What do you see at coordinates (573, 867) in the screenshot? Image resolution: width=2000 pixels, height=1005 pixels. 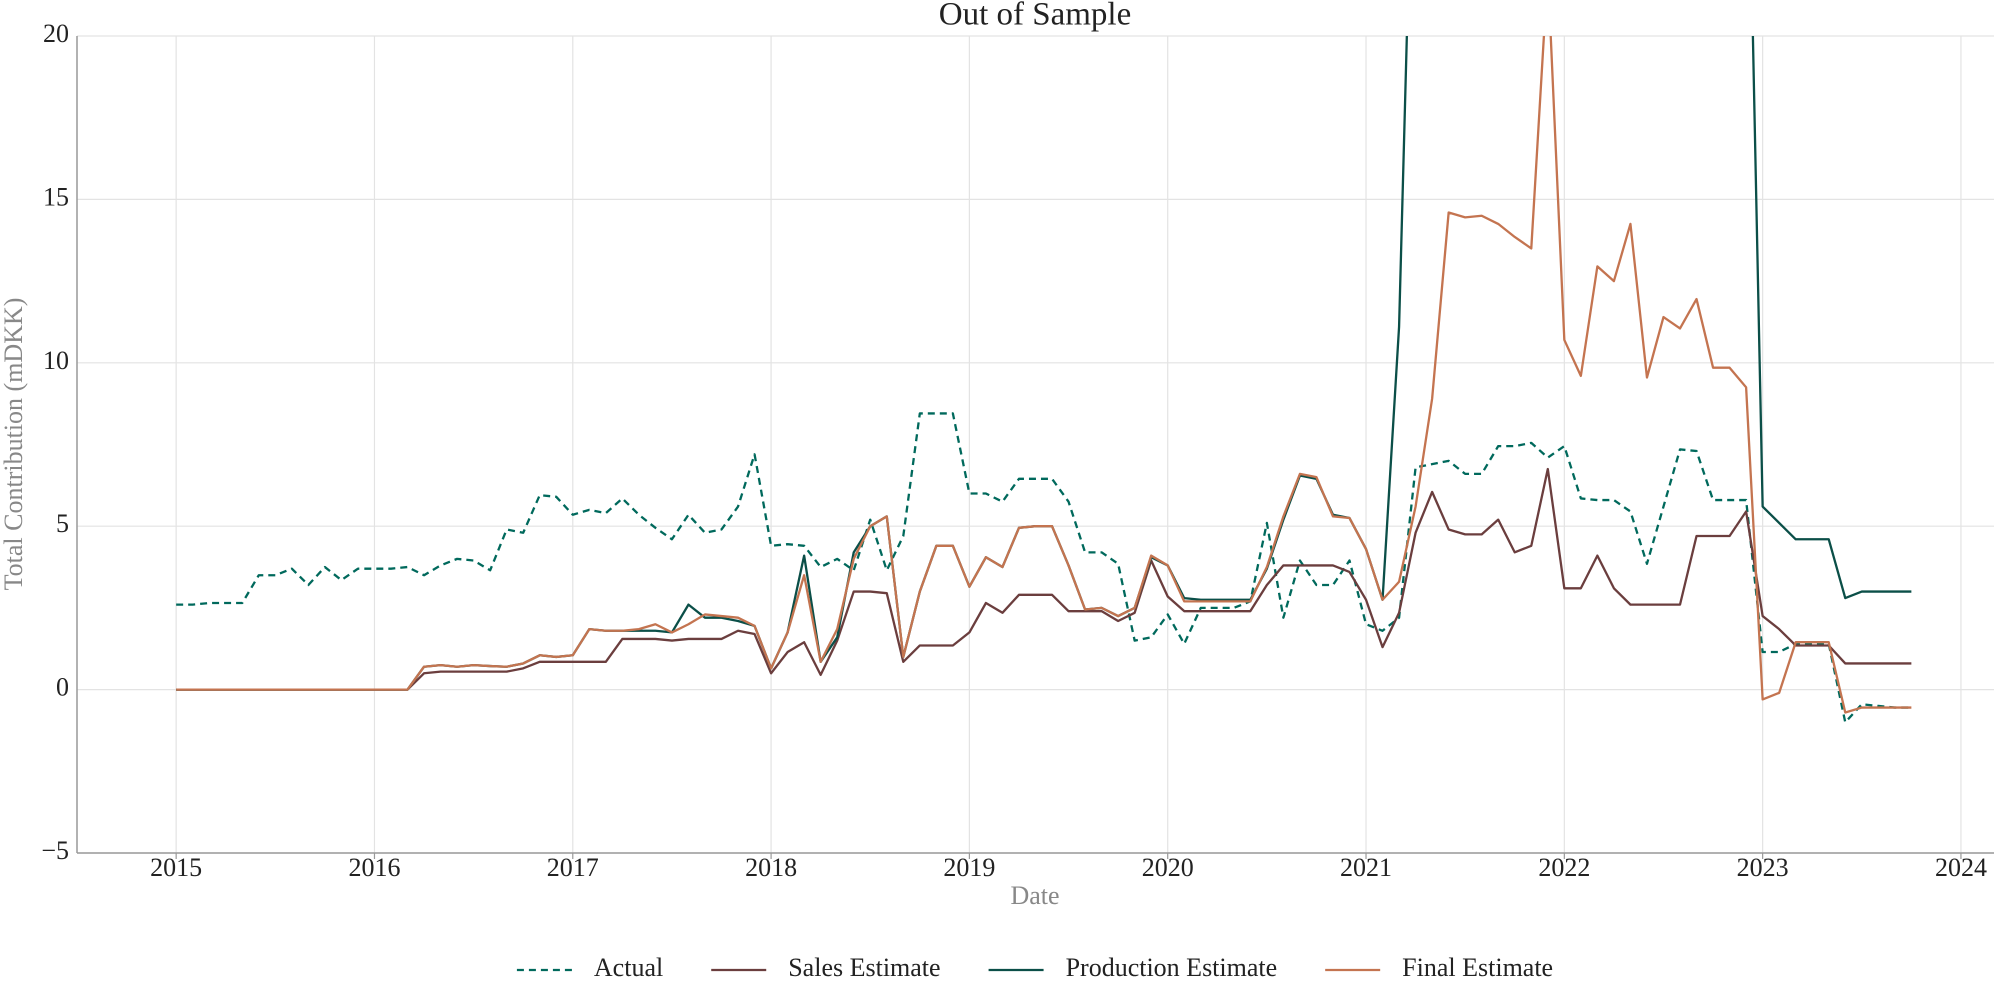 I see `x-tick-label: 2017` at bounding box center [573, 867].